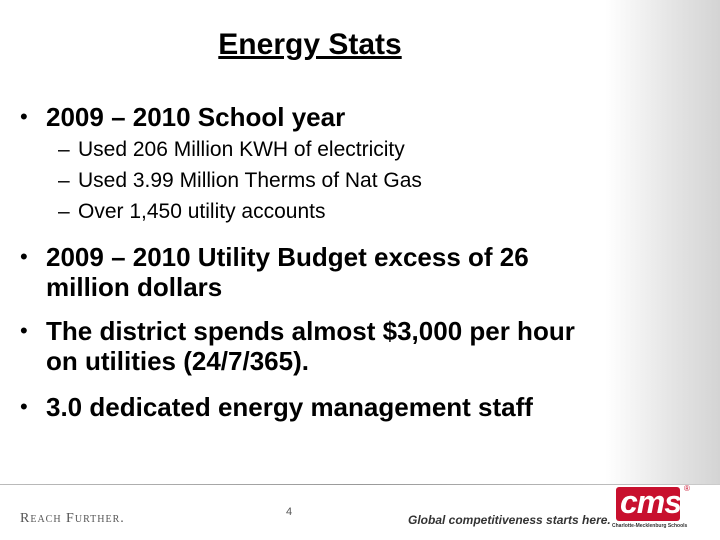  I want to click on logo: cms, so click(651, 502).